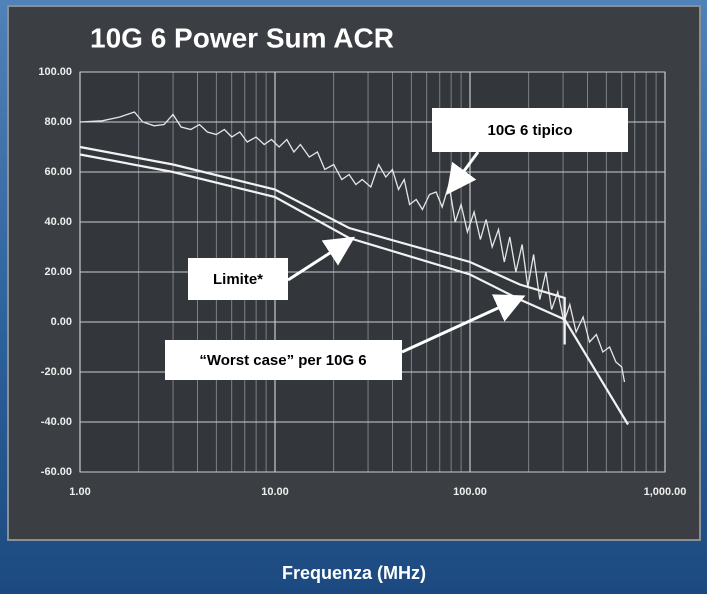 Image resolution: width=707 pixels, height=594 pixels. I want to click on y-tick-label: 20.00, so click(58, 272).